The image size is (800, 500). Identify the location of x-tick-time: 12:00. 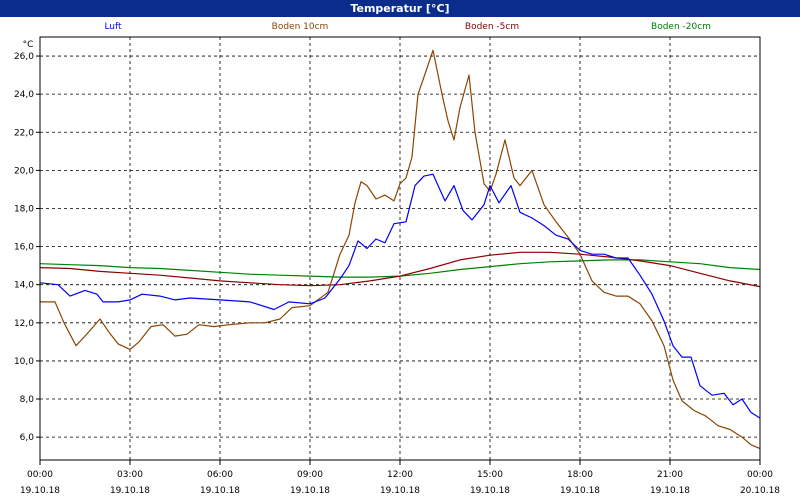
(400, 475).